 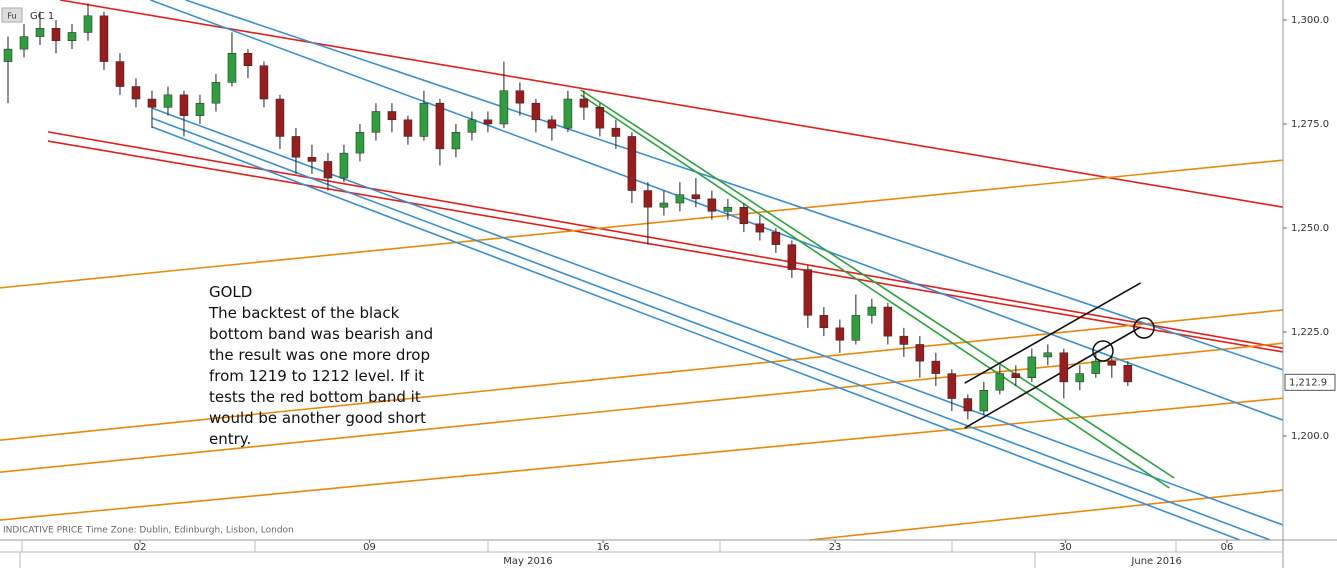 I want to click on annotation-line: bottom band was bearish and, so click(x=321, y=334).